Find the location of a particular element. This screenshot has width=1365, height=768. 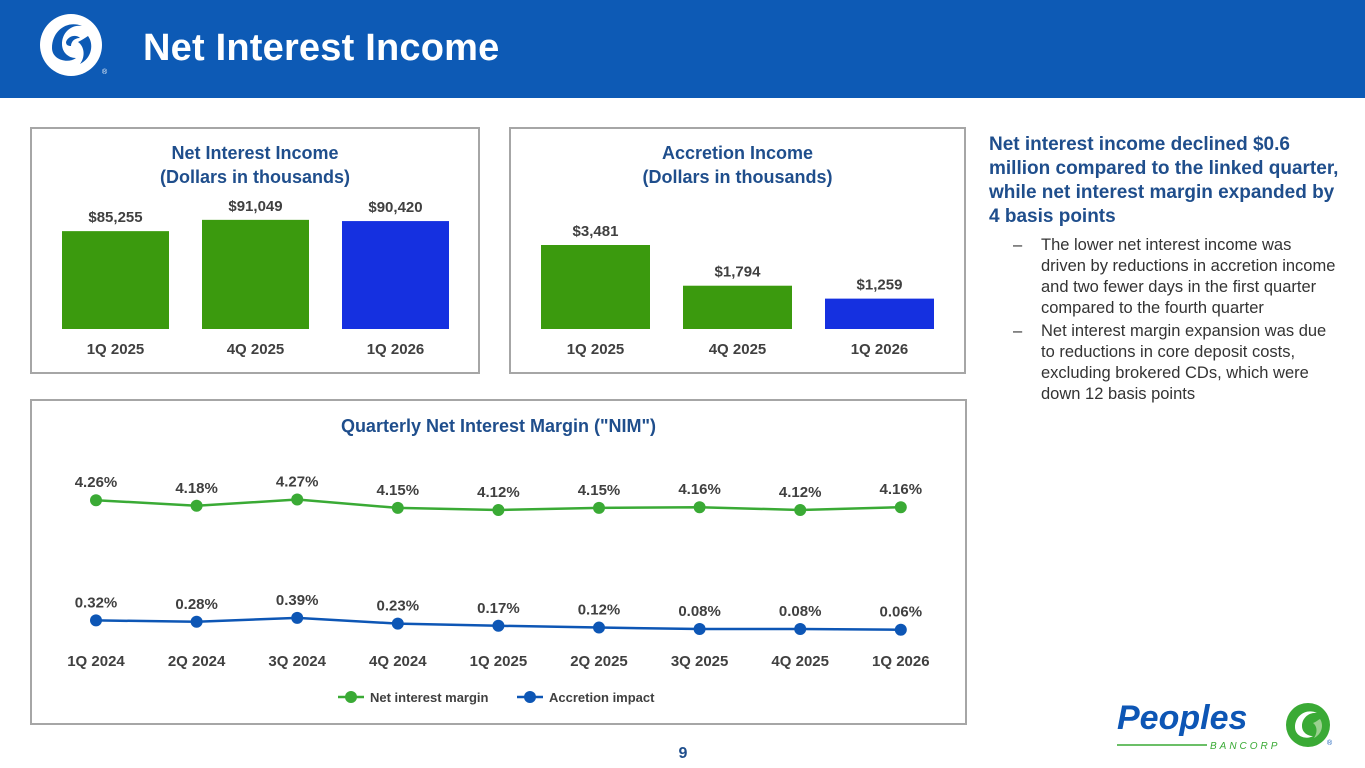

data-label: 0.32% is located at coordinates (96, 602).